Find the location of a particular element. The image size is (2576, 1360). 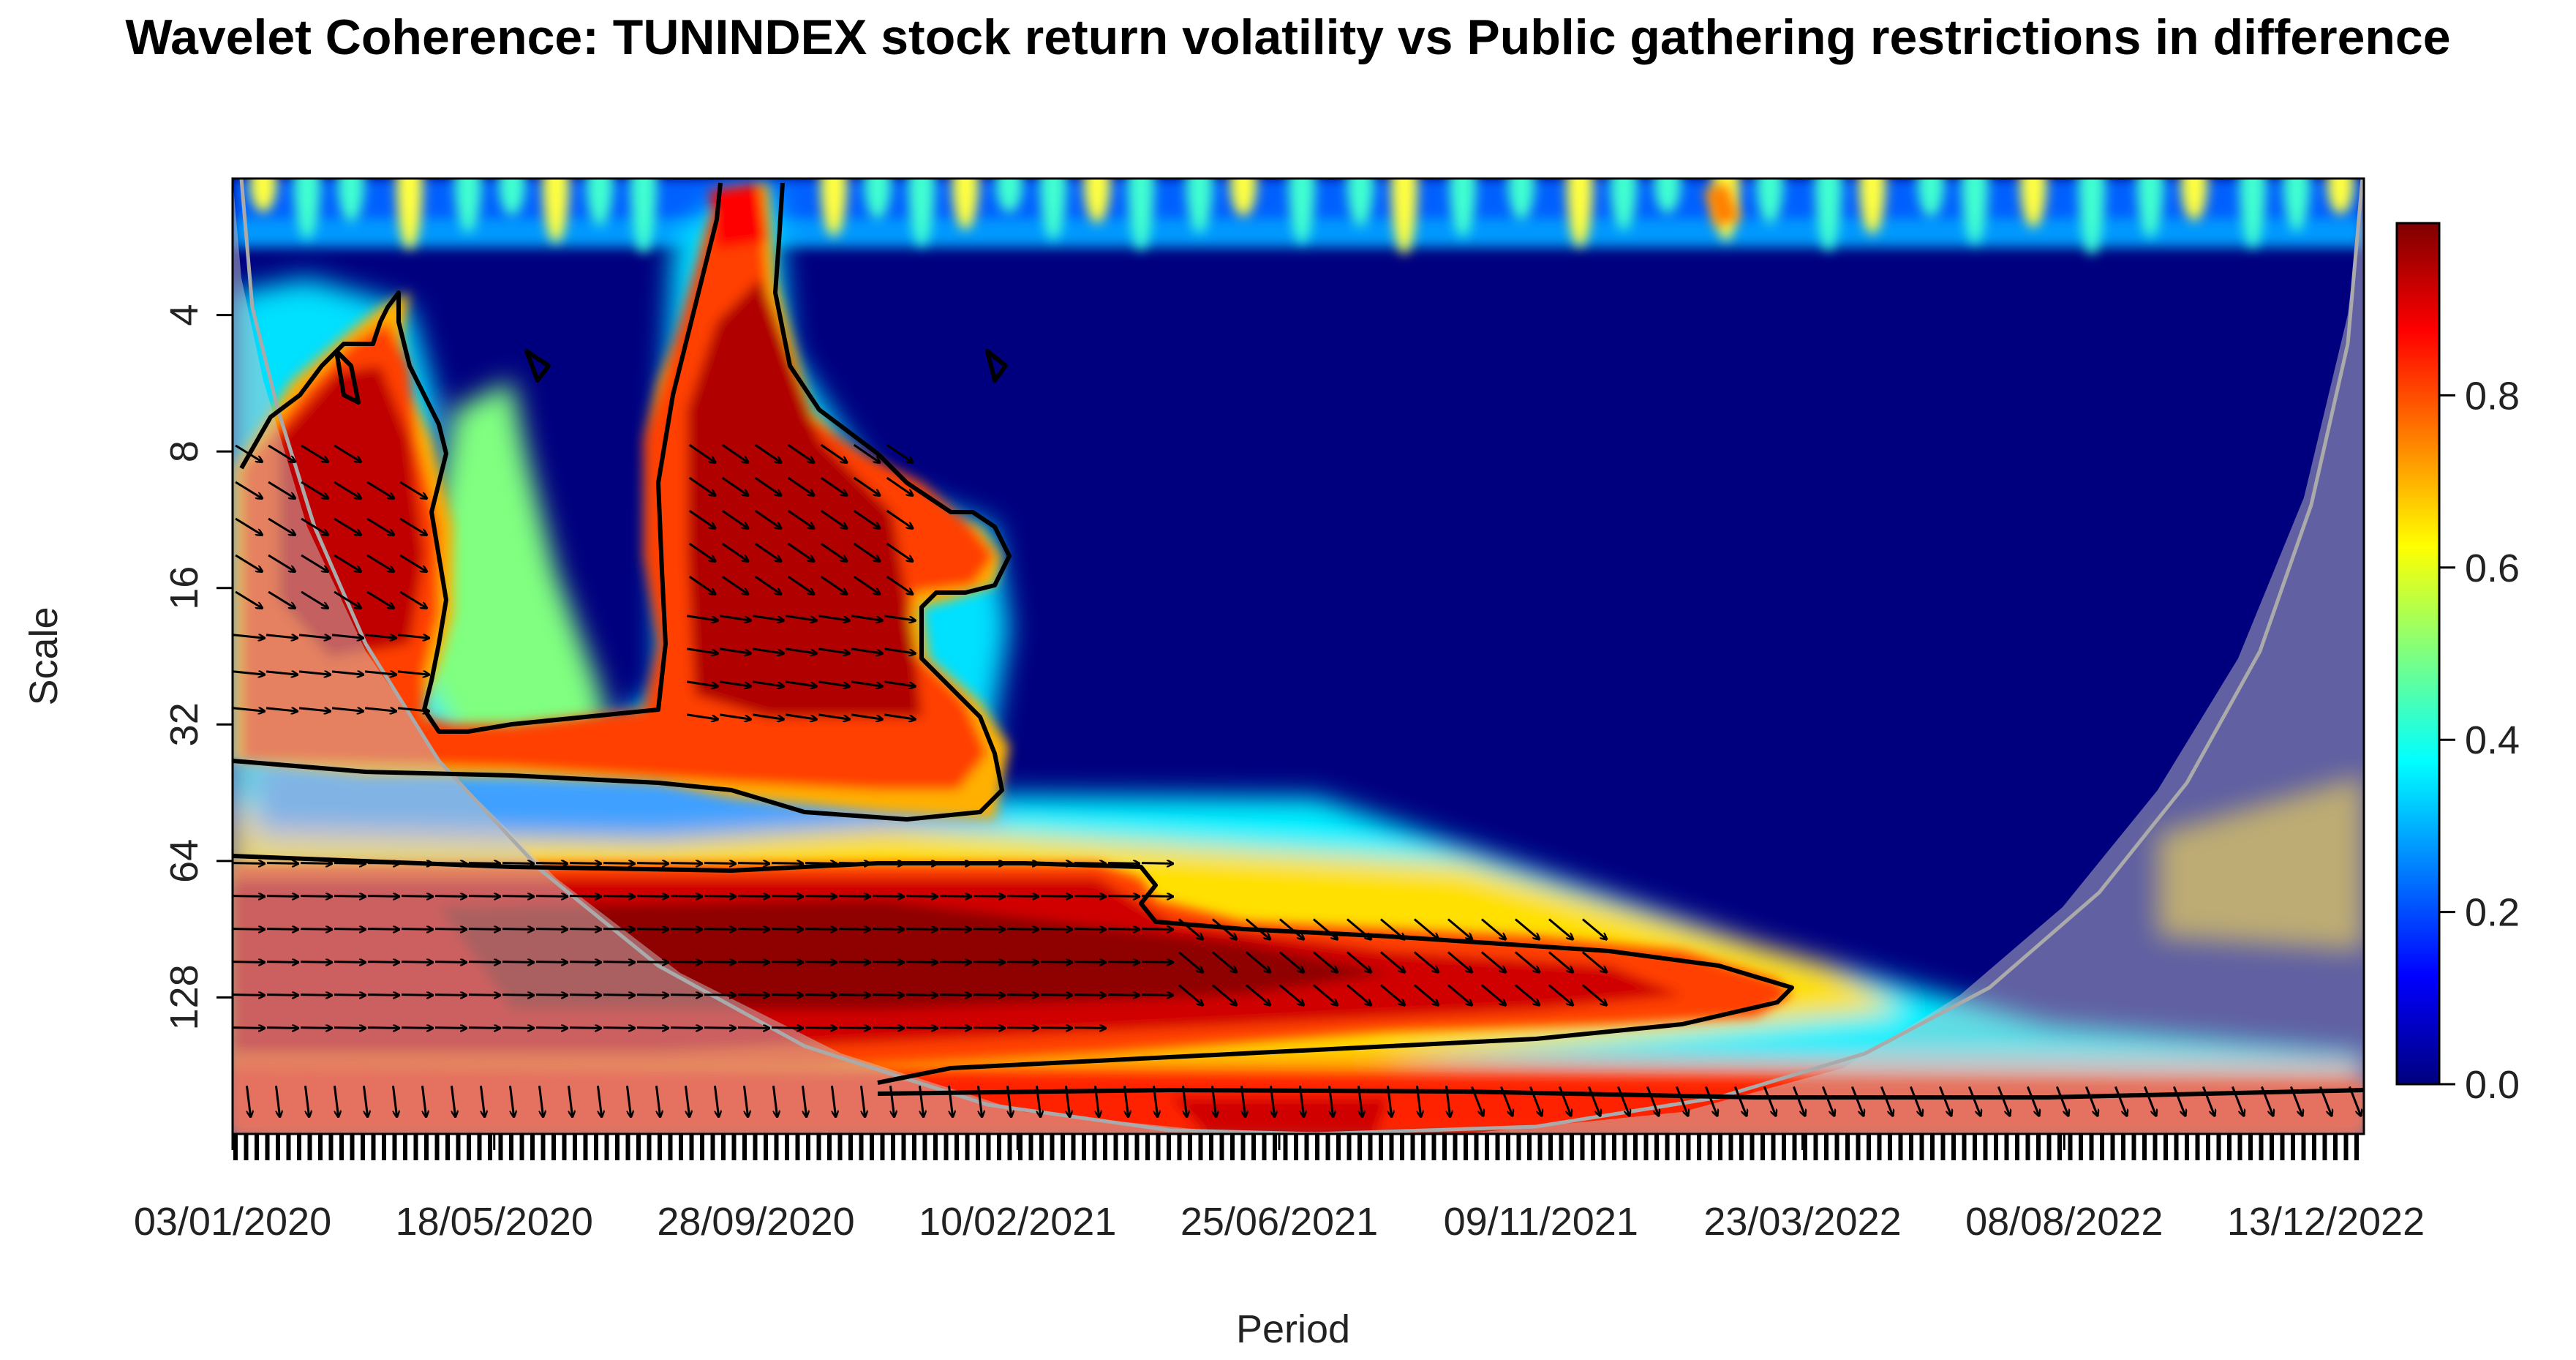

y-tick-label: 128 is located at coordinates (184, 997).